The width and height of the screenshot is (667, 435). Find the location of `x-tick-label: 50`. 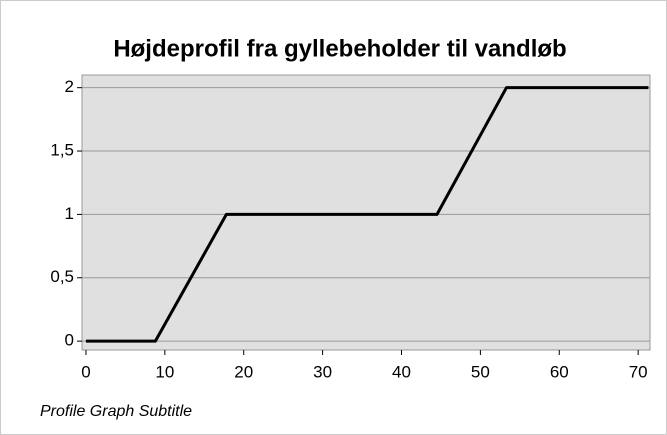

x-tick-label: 50 is located at coordinates (480, 371).